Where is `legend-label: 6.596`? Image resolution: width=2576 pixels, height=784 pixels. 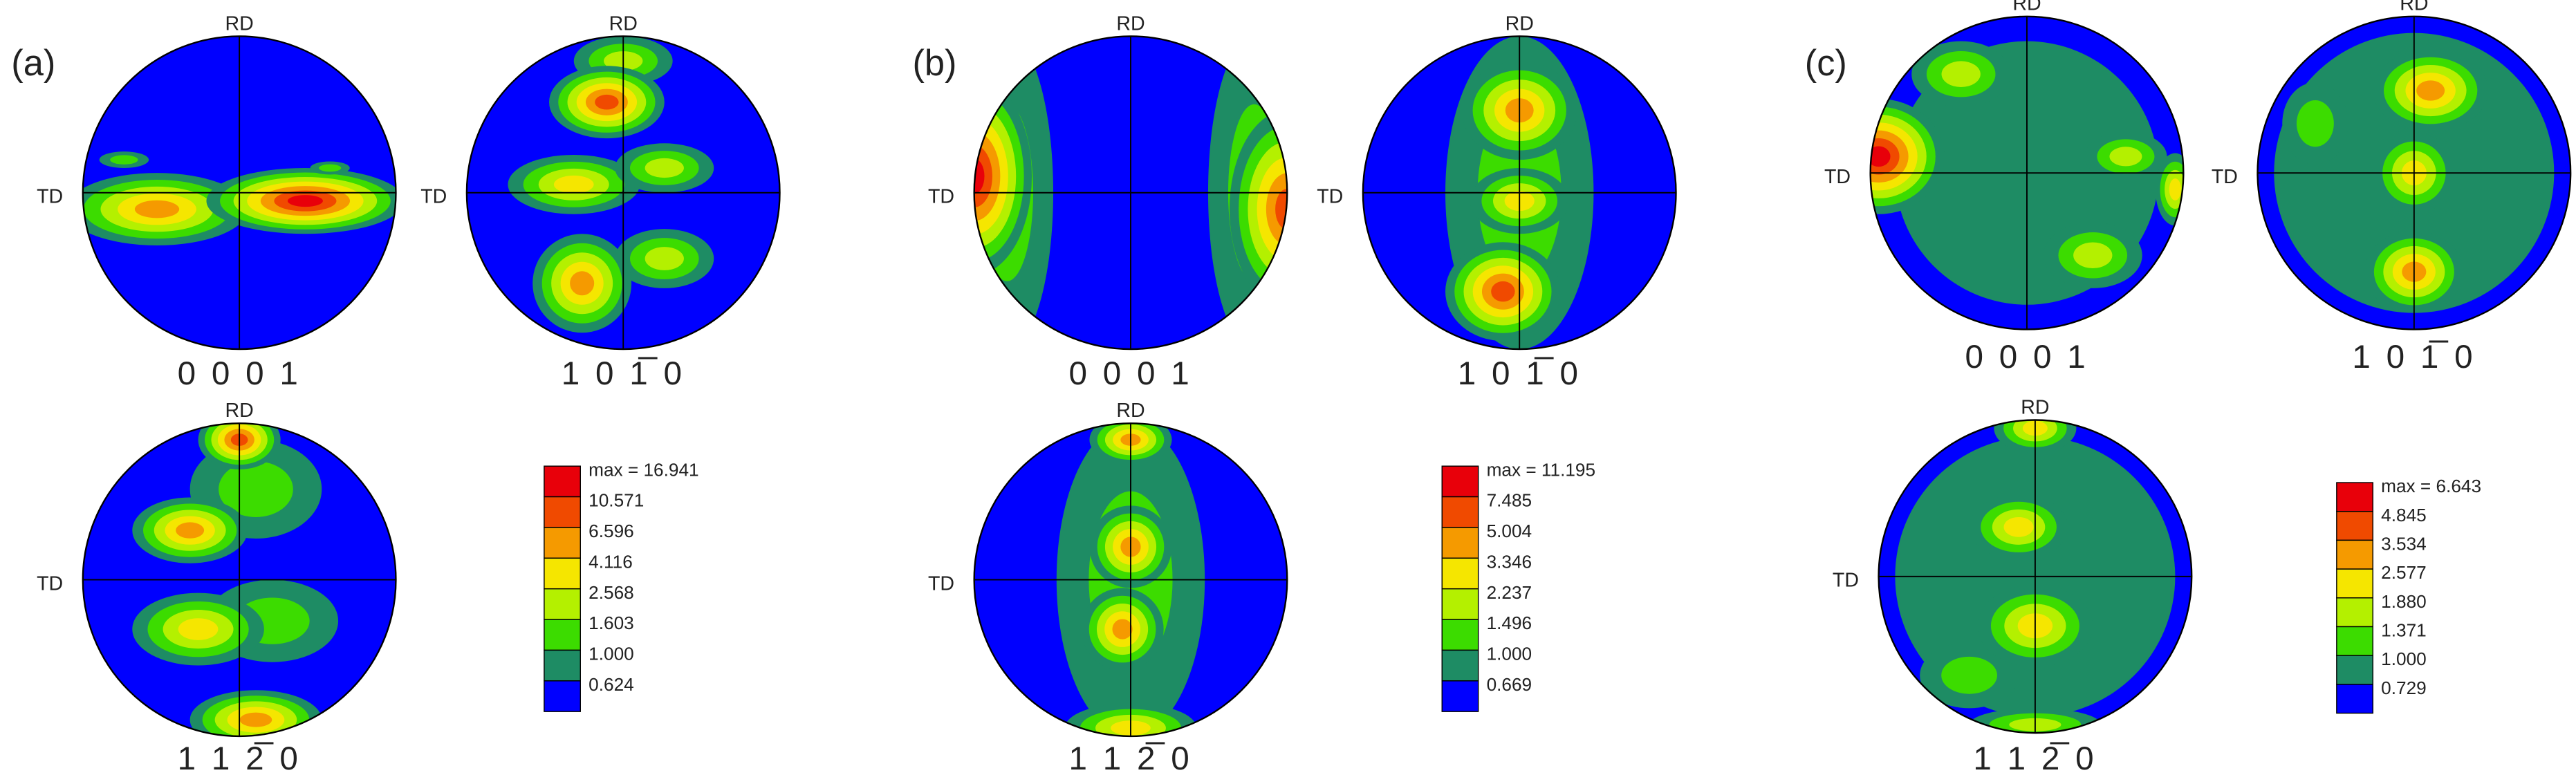
legend-label: 6.596 is located at coordinates (611, 531).